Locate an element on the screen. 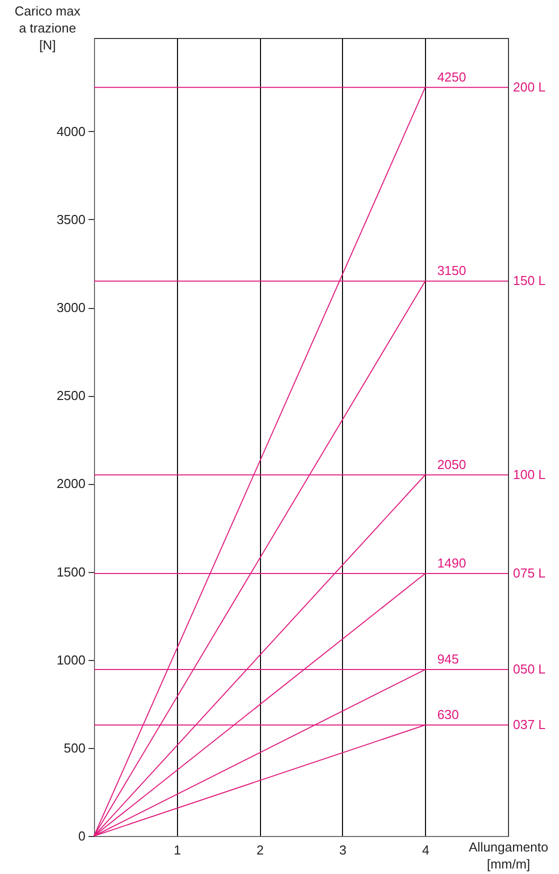  data-label: 1490 is located at coordinates (451, 563).